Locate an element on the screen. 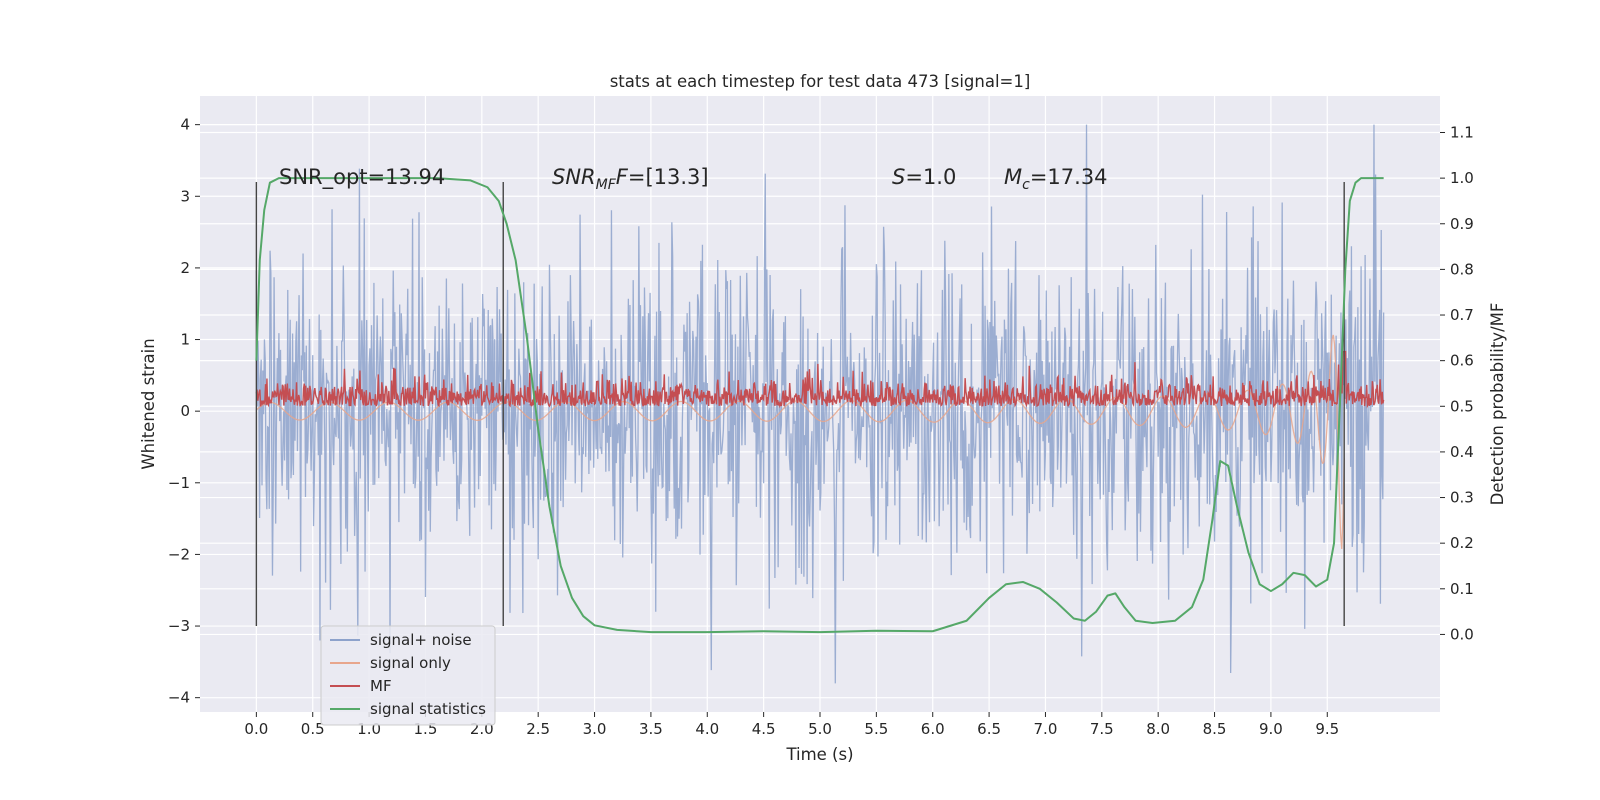 The height and width of the screenshot is (800, 1600). x-tick-label: 8.5 is located at coordinates (1215, 729).